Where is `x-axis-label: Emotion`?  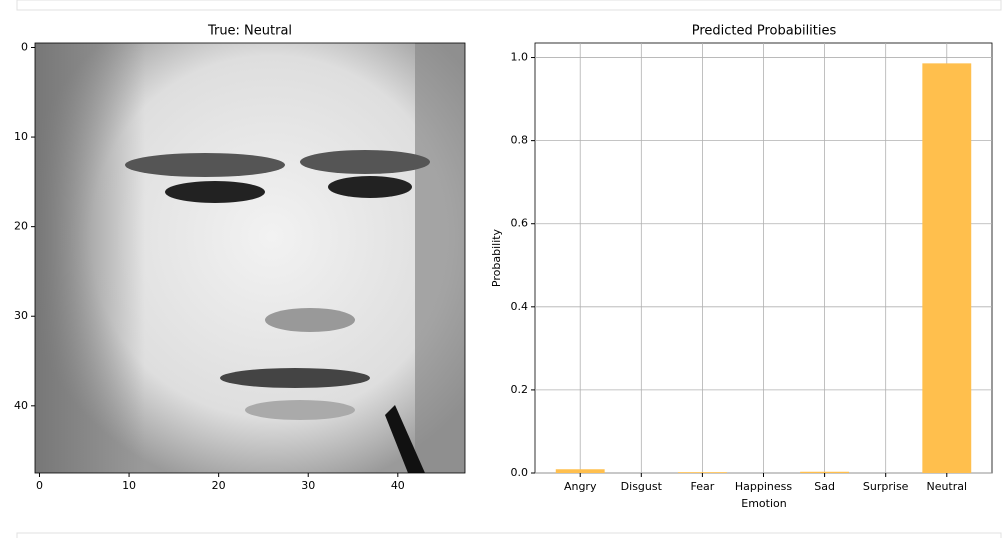
x-axis-label: Emotion is located at coordinates (763, 503).